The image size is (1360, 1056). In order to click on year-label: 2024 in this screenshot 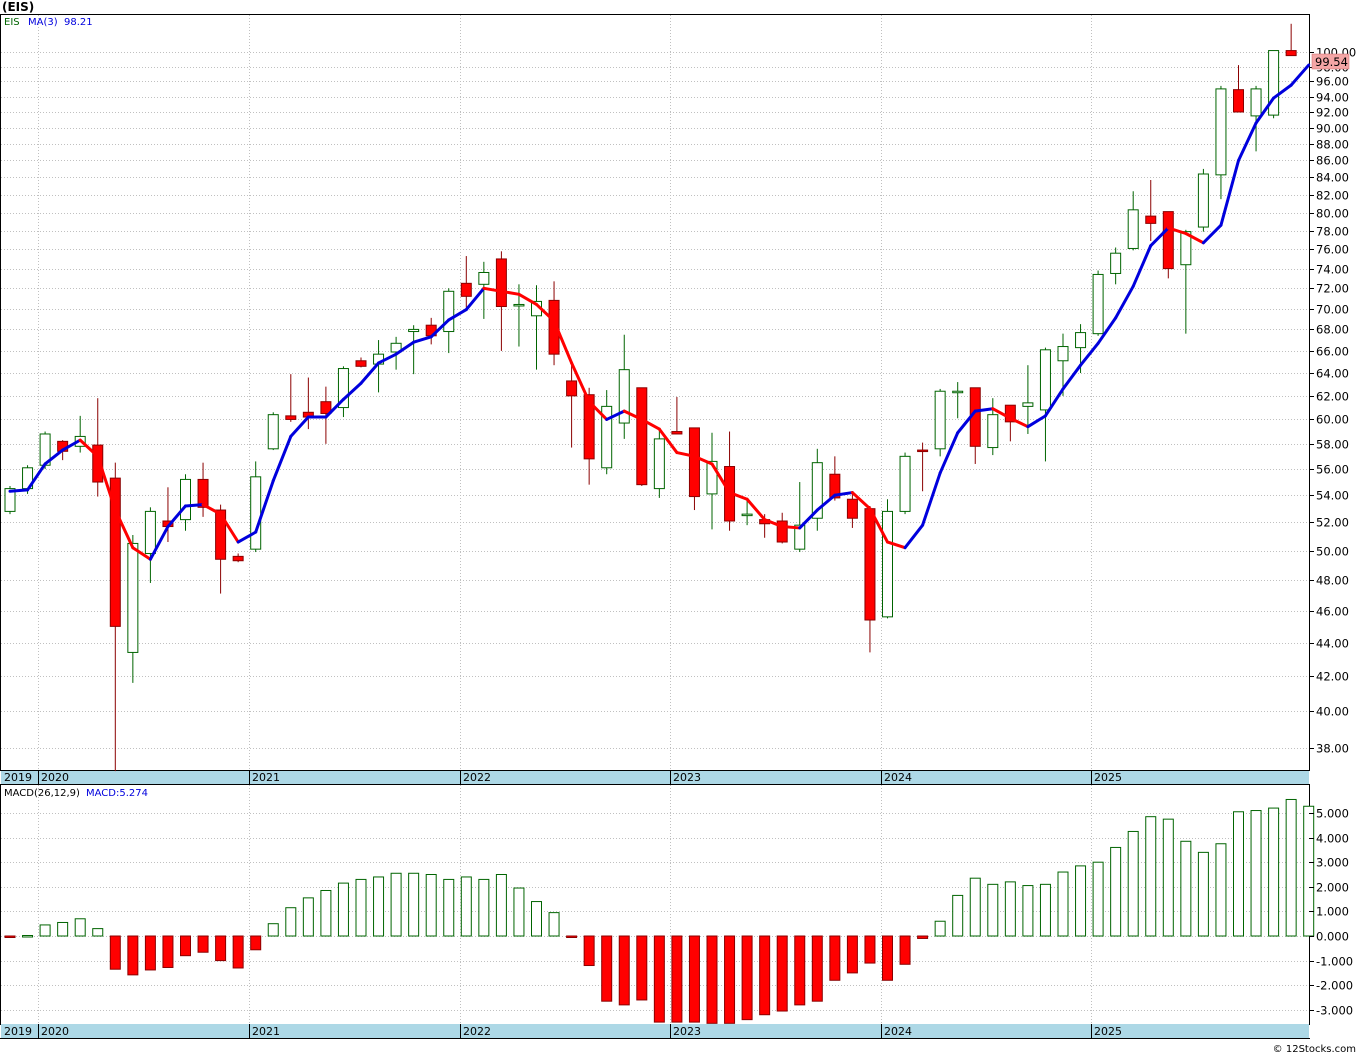, I will do `click(898, 1031)`.